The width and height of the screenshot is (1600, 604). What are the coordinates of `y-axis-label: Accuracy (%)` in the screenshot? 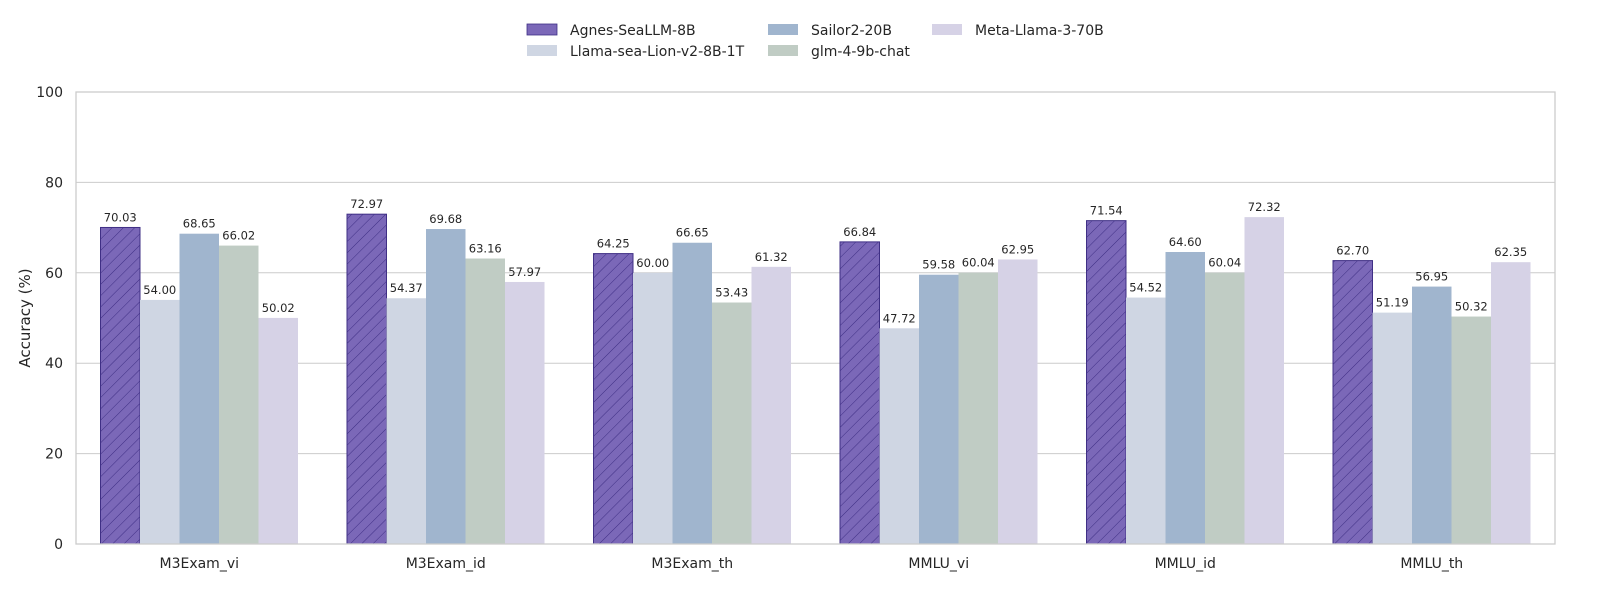 It's located at (25, 317).